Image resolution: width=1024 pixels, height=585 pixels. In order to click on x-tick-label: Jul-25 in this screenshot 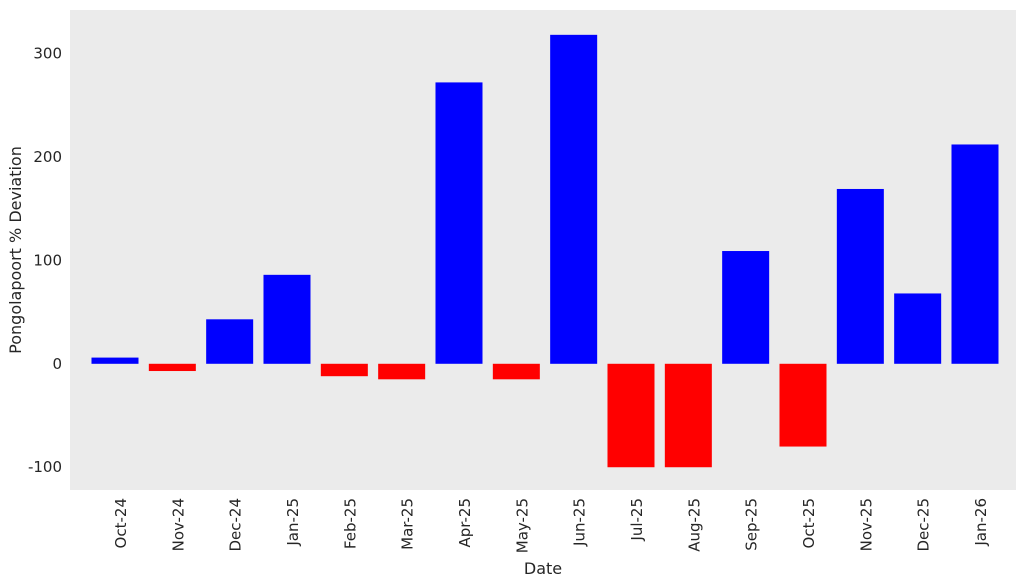, I will do `click(637, 520)`.